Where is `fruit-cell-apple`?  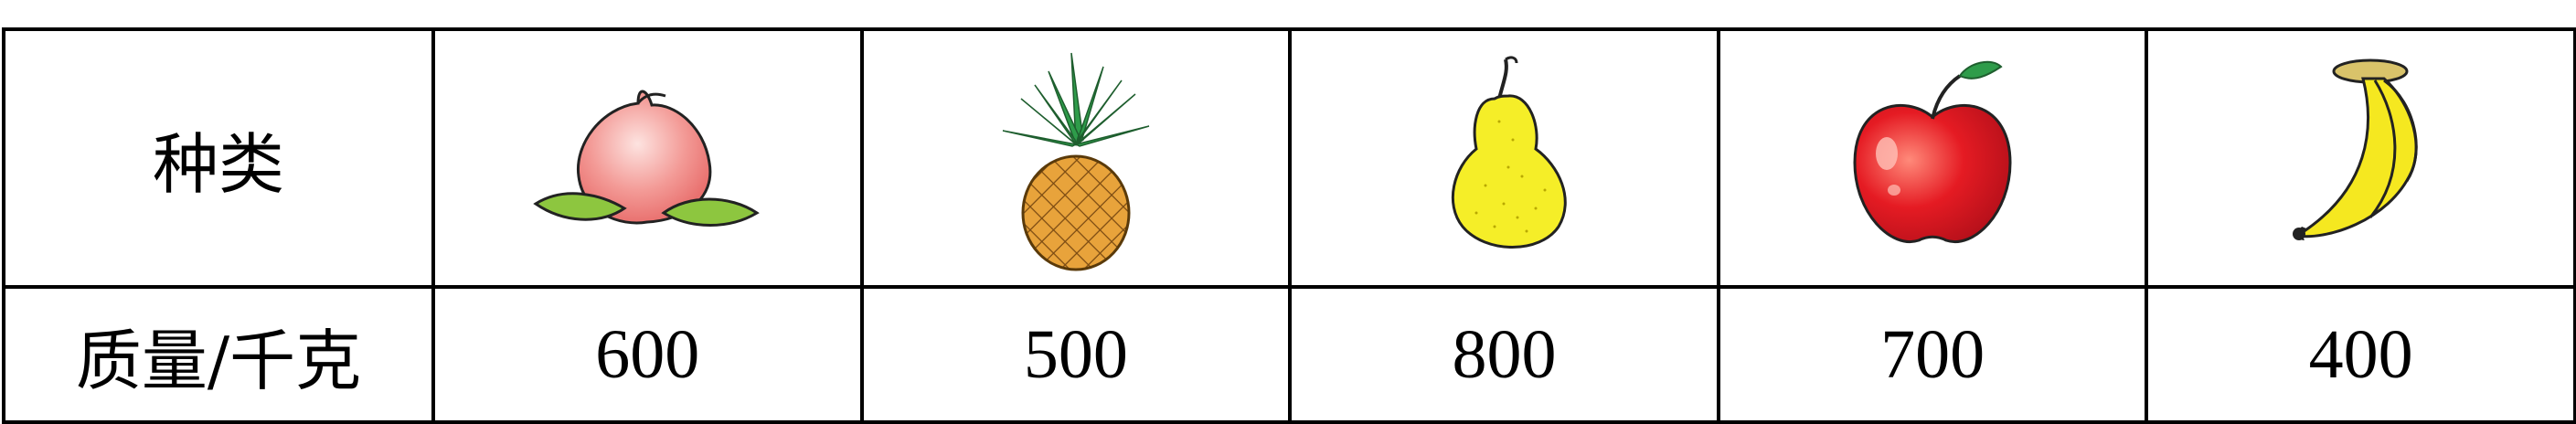
fruit-cell-apple is located at coordinates (1932, 158).